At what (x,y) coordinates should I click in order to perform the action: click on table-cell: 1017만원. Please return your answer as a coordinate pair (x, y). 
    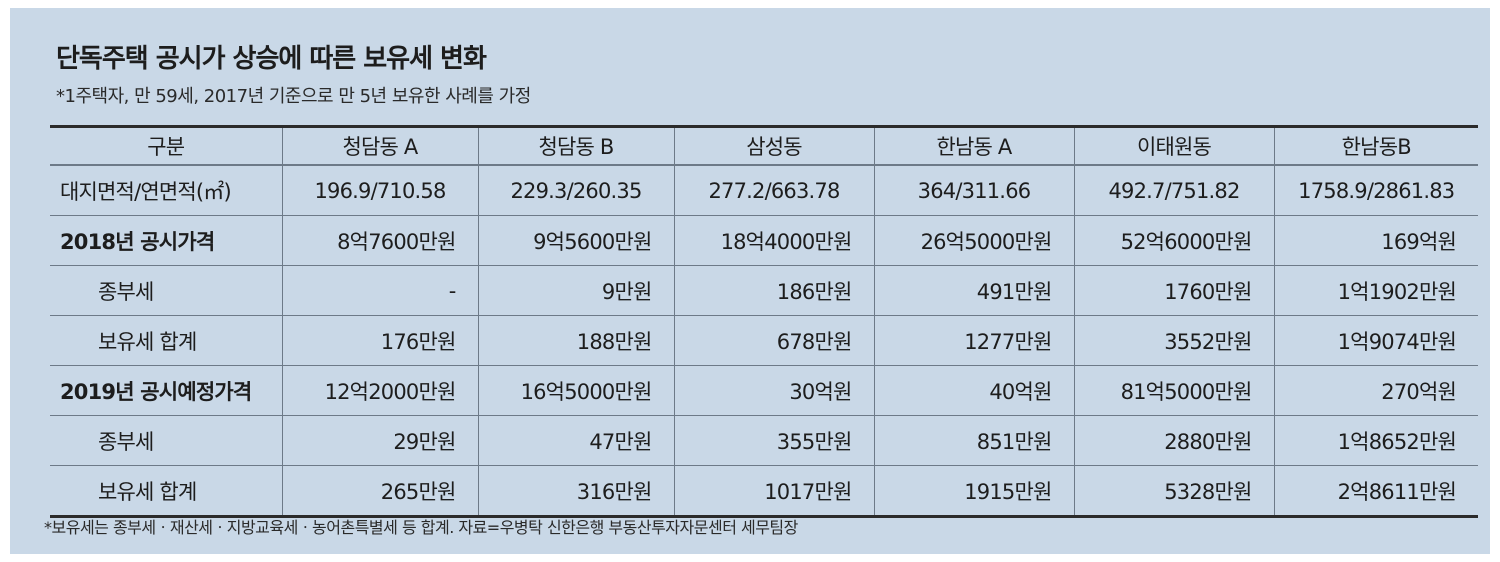
    Looking at the image, I should click on (774, 491).